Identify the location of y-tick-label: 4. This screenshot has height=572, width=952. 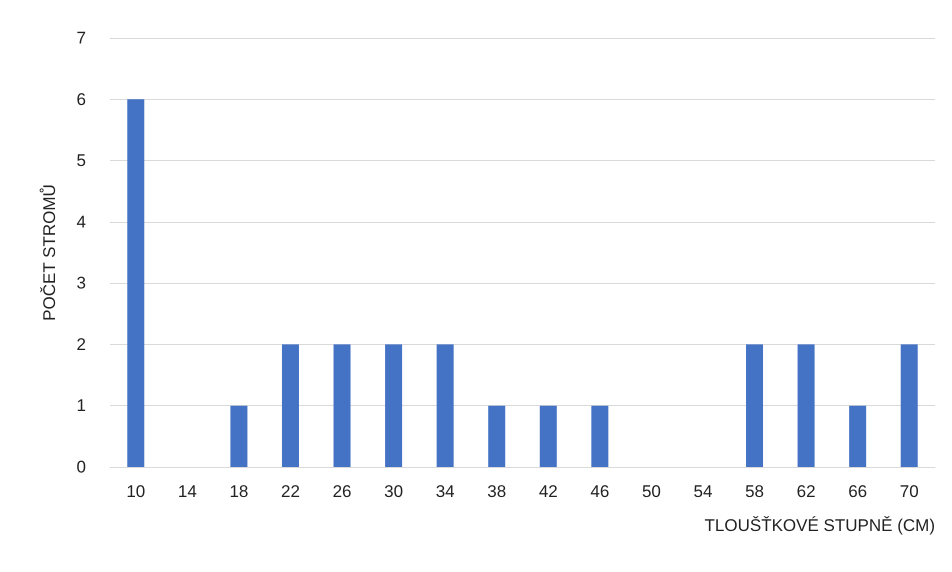
(81, 222).